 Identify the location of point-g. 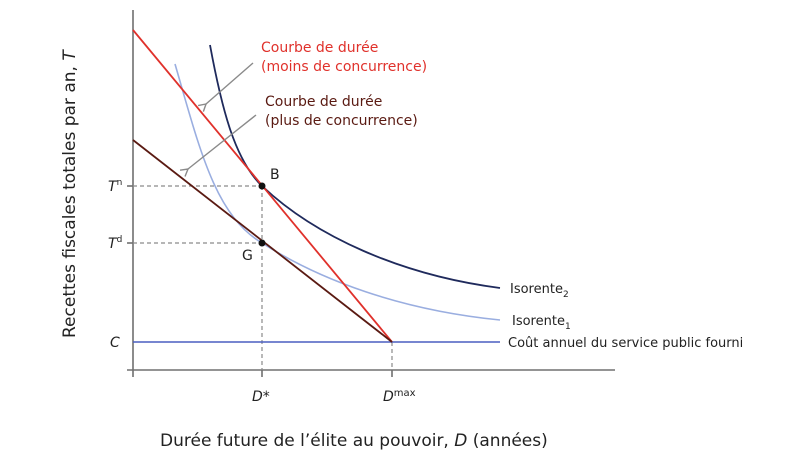
(262, 243).